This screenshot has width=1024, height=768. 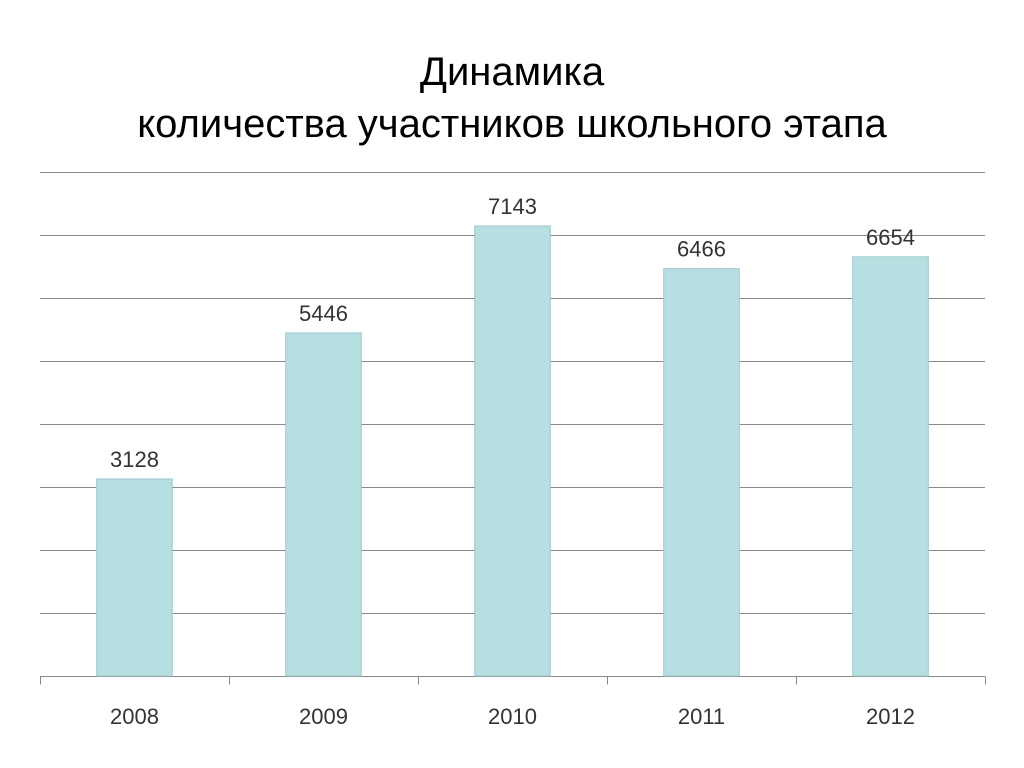 I want to click on chart-title-line-1: Динамика, so click(x=512, y=72).